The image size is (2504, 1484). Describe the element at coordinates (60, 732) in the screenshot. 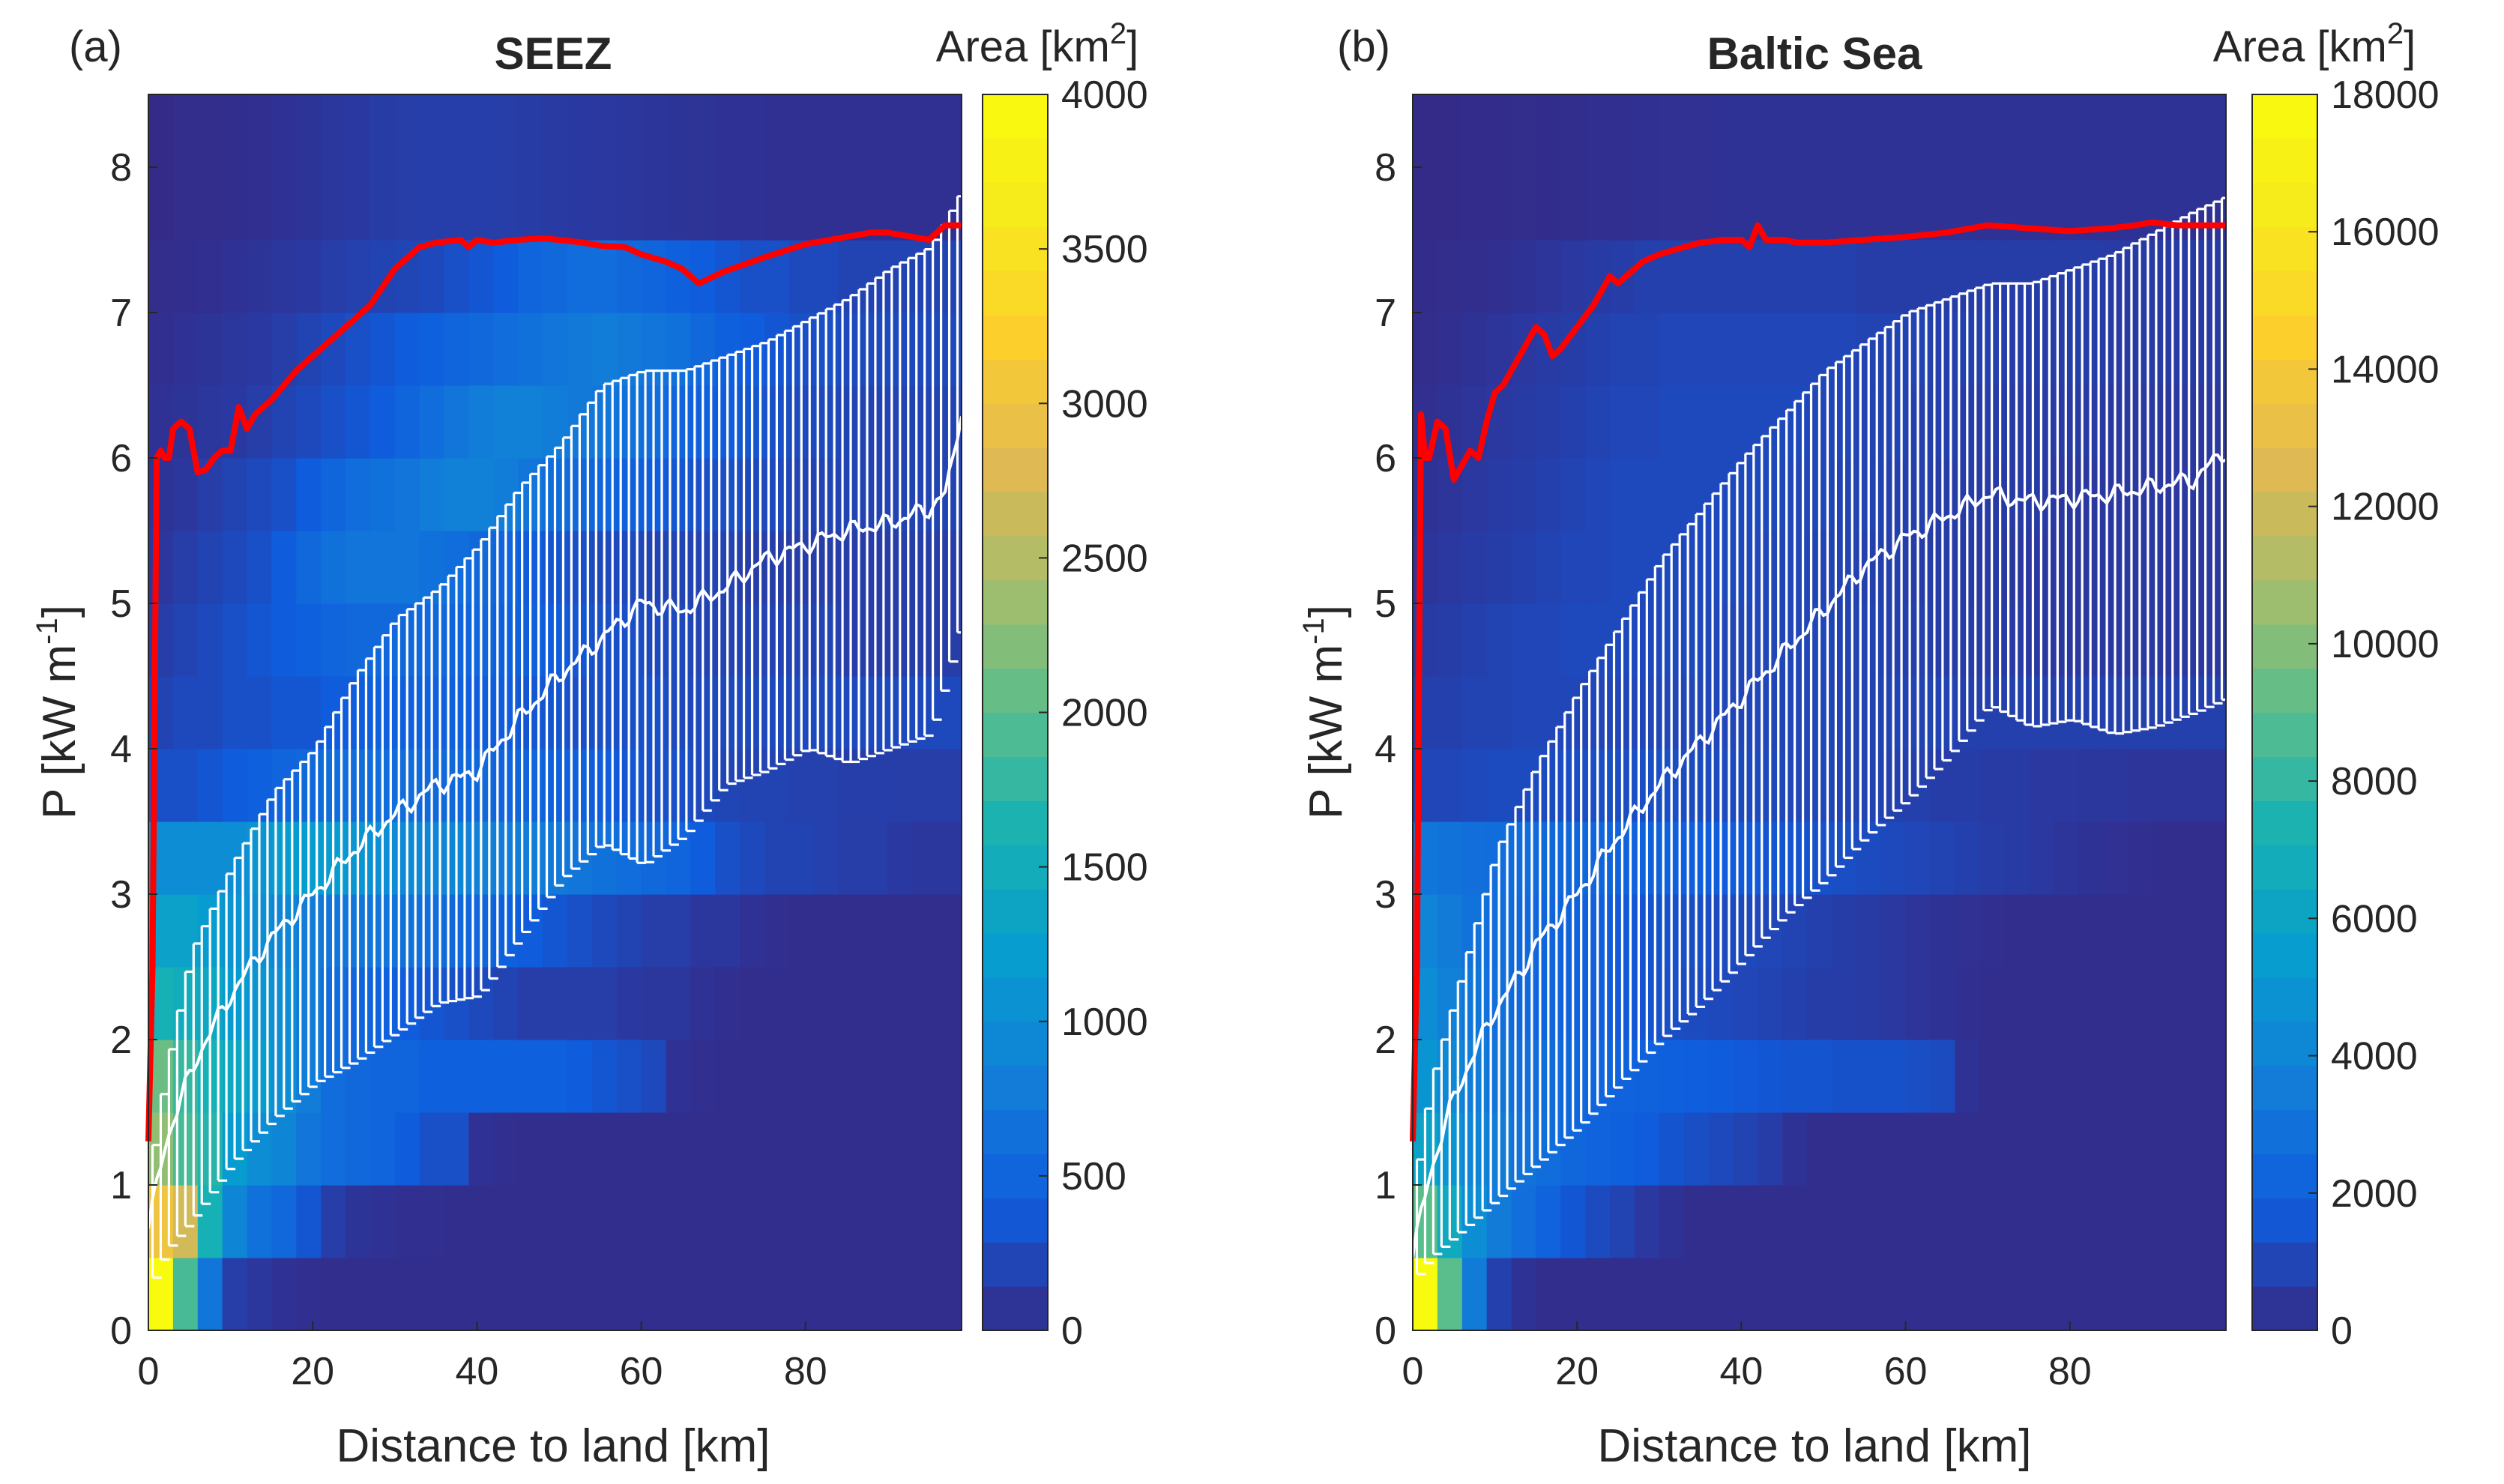

I see `y-axis-label-a-text: P [kW m` at that location.